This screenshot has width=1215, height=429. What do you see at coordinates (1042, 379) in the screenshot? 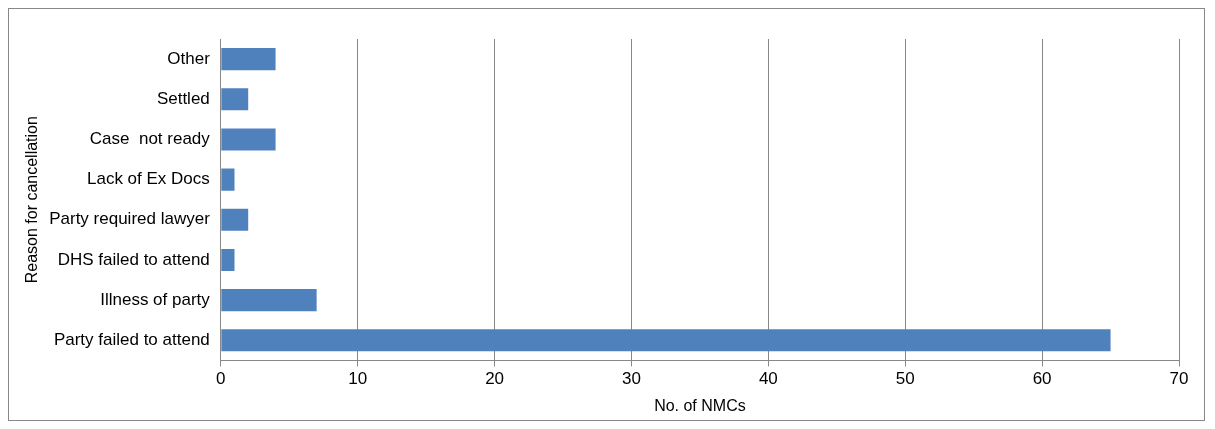
I see `x-tick-label: 60` at bounding box center [1042, 379].